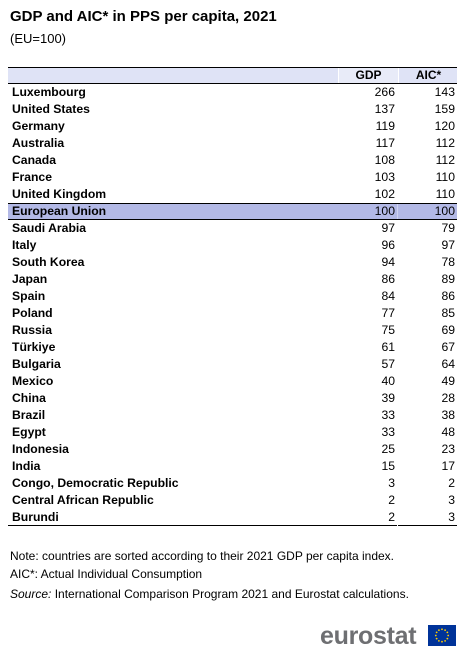 Image resolution: width=471 pixels, height=656 pixels. I want to click on aic-value: 85, so click(448, 313).